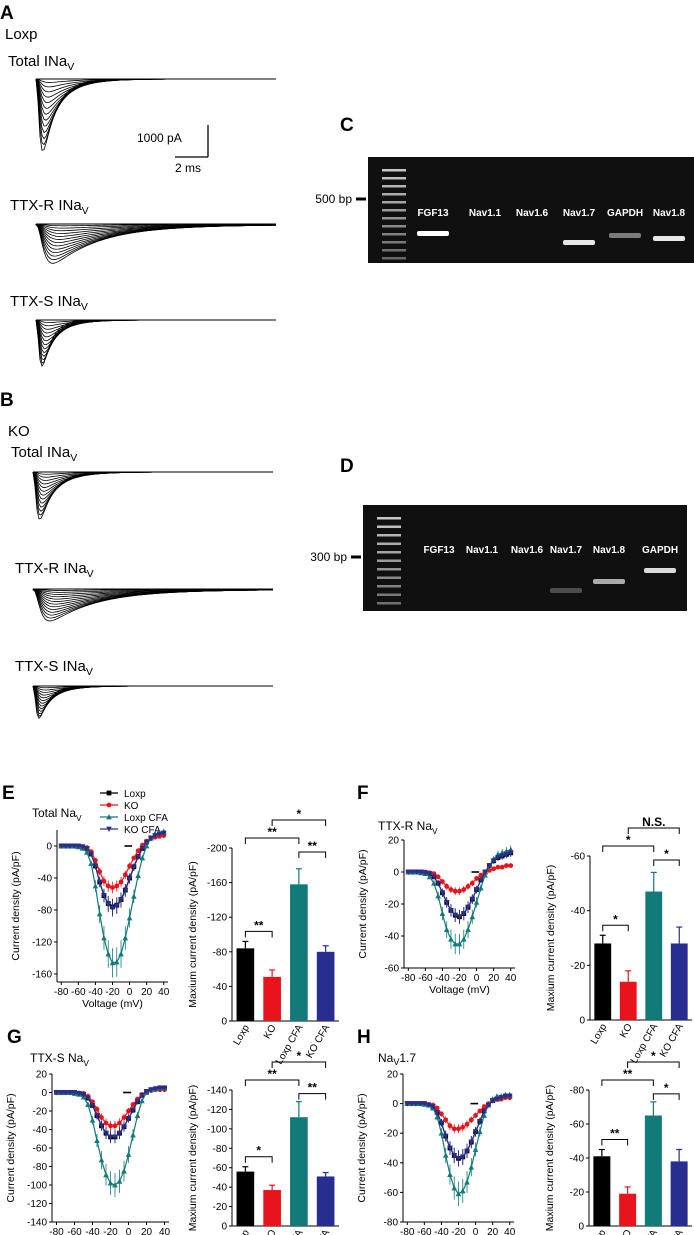 The image size is (694, 1235). I want to click on significance-label: **, so click(313, 1088).